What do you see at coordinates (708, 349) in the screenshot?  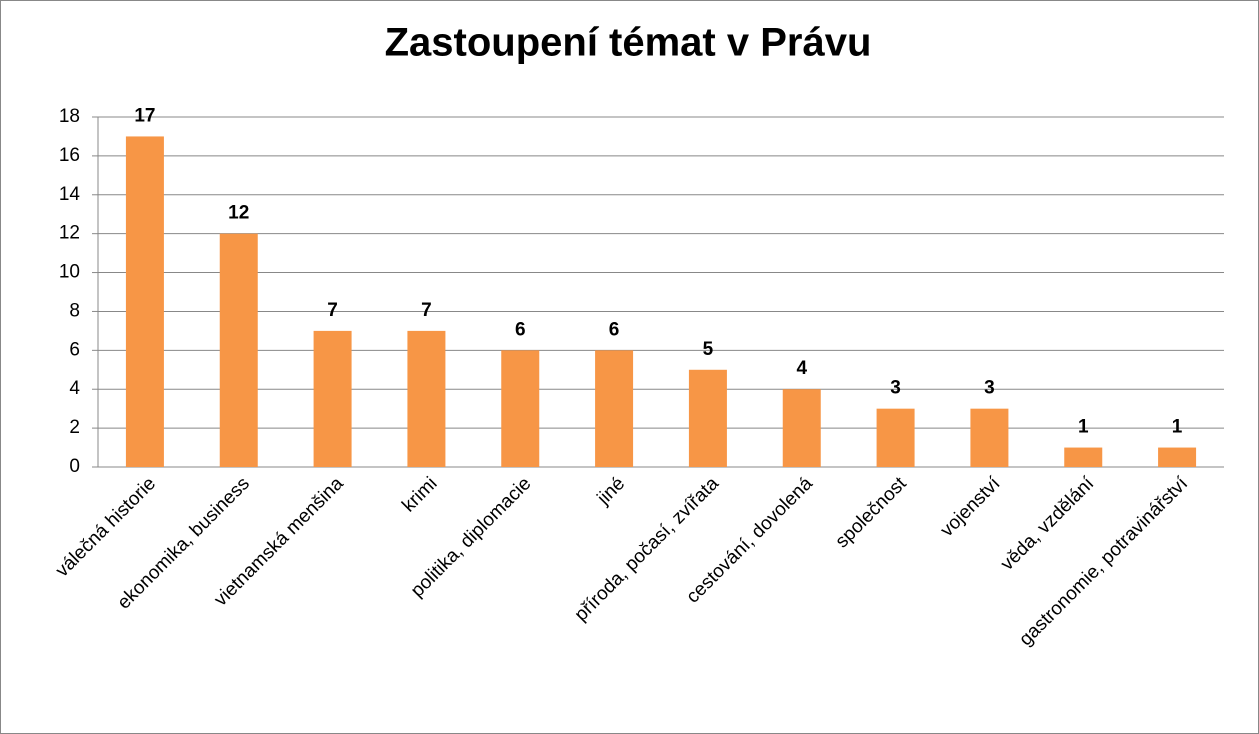 I see `data-label: 5` at bounding box center [708, 349].